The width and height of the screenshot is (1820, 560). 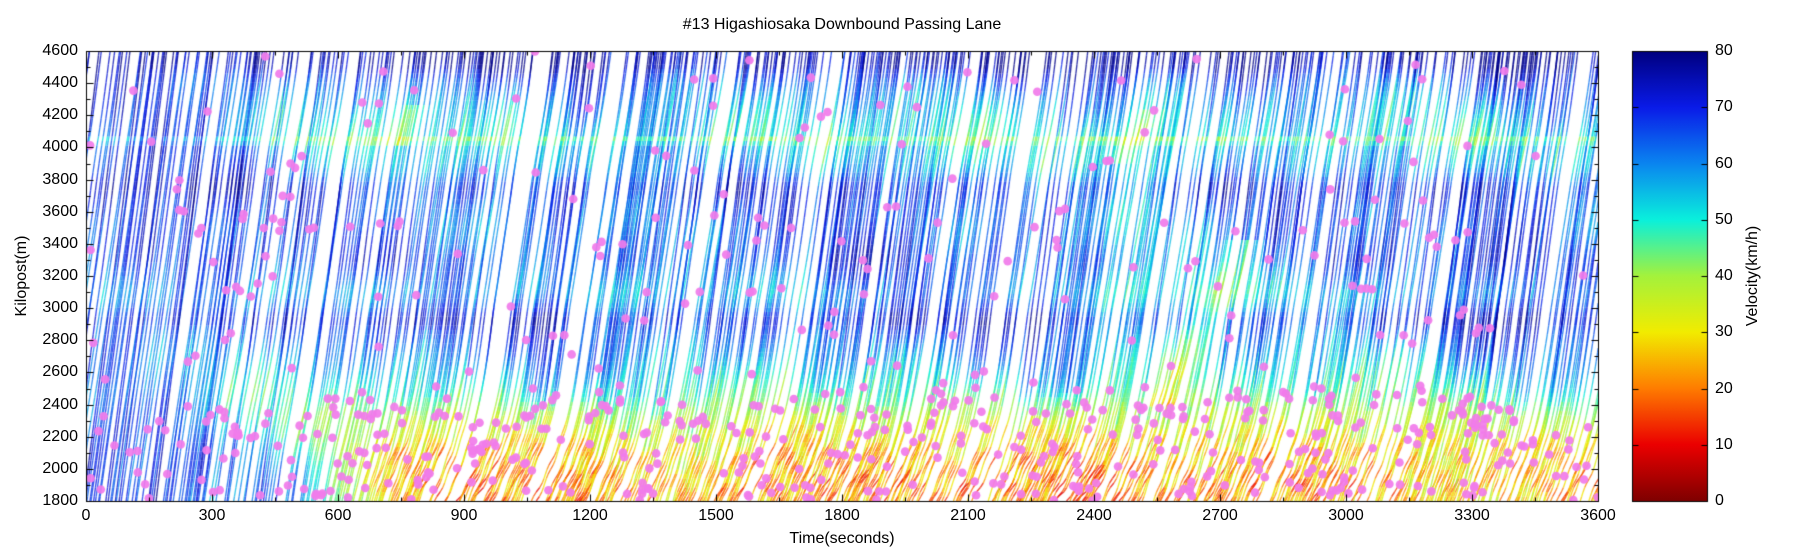 What do you see at coordinates (1094, 515) in the screenshot?
I see `x-tick-label: 2400` at bounding box center [1094, 515].